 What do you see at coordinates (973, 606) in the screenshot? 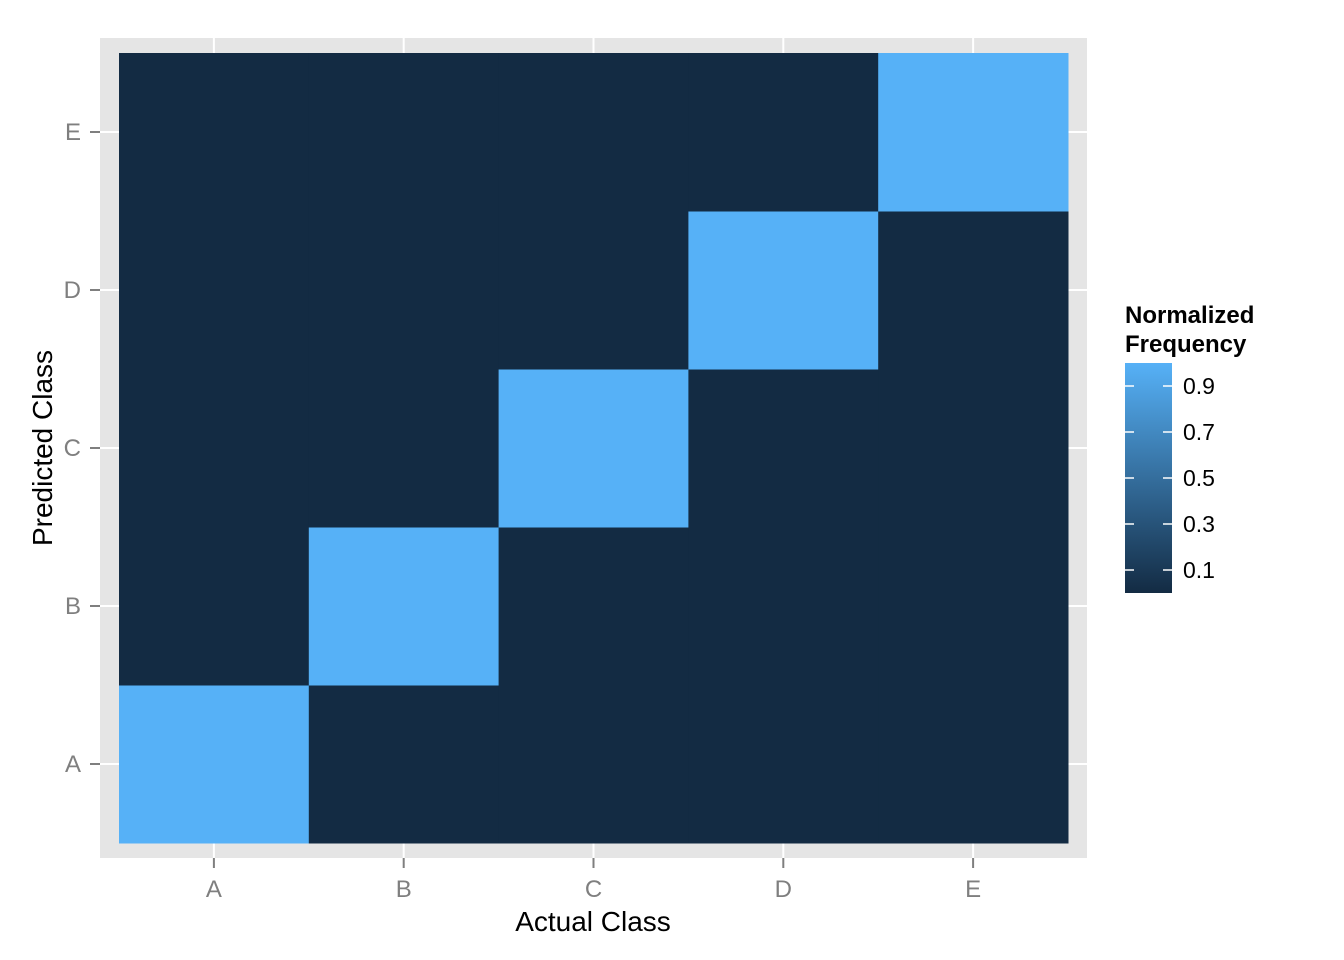
I see `tile-pred-B-actual-E` at bounding box center [973, 606].